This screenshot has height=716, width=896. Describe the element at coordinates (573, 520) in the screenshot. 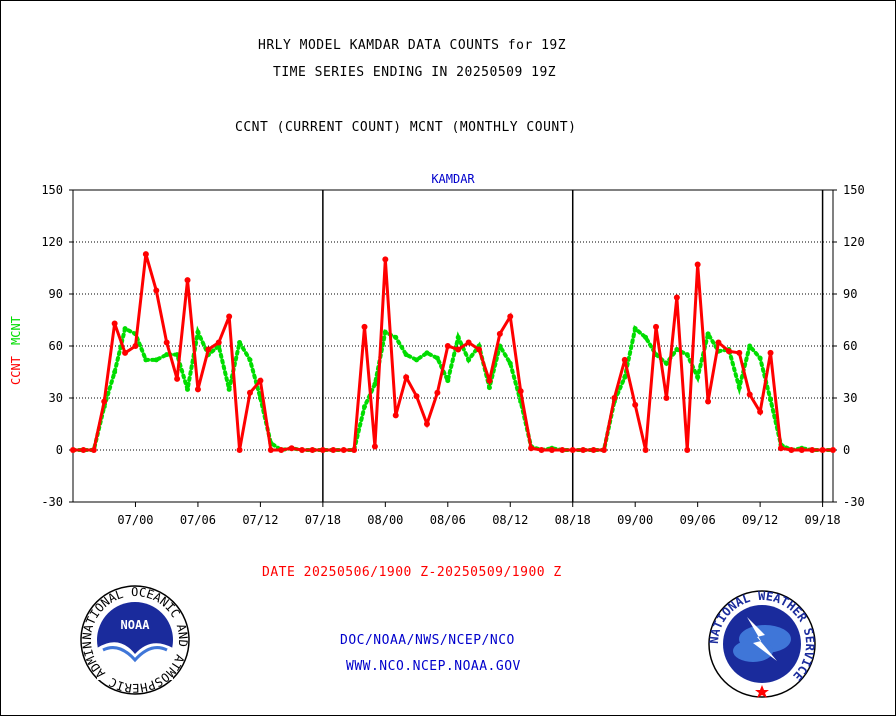

I see `x-tick-label: 08/18` at that location.